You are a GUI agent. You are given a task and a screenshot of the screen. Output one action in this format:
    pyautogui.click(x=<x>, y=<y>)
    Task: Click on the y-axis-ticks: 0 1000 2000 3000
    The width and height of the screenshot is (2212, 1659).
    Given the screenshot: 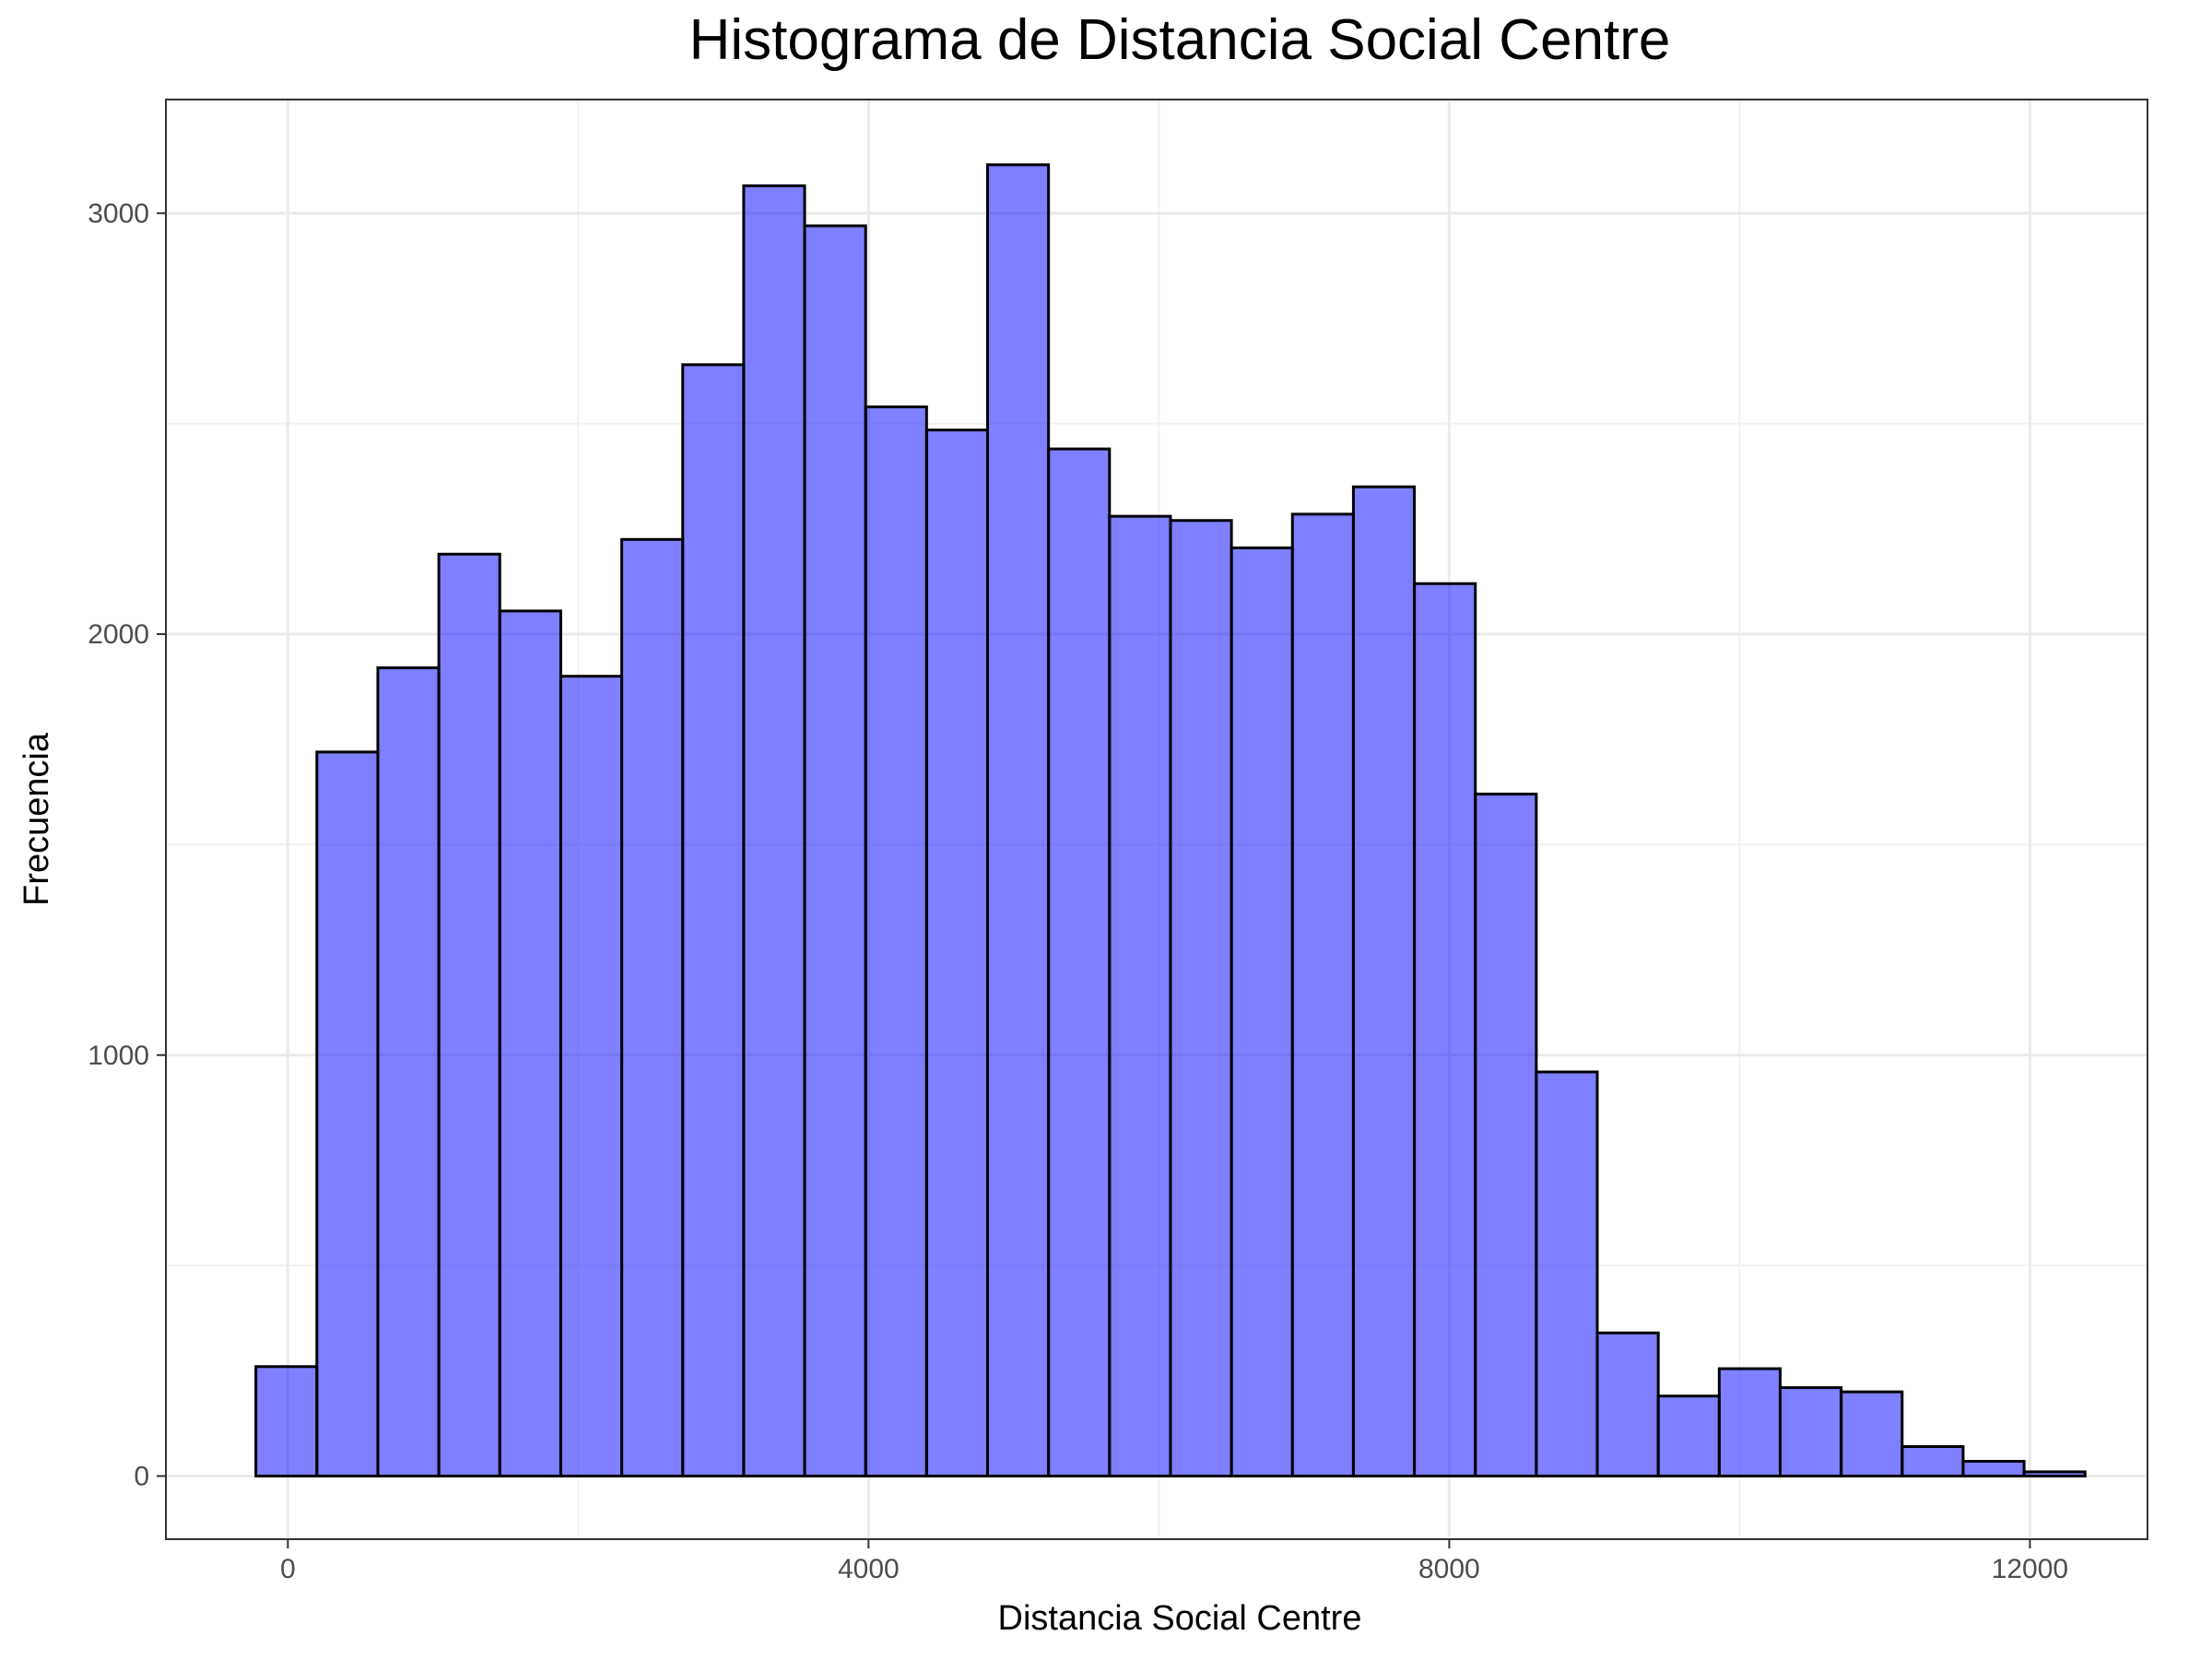 What is the action you would take?
    pyautogui.click(x=127, y=844)
    